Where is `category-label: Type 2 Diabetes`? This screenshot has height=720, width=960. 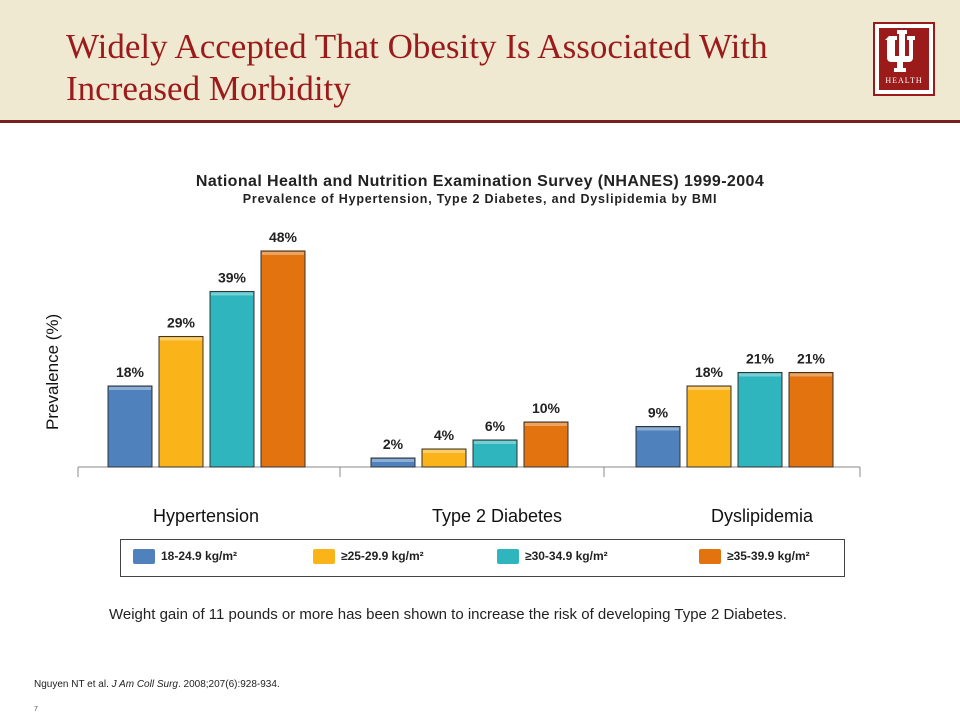 category-label: Type 2 Diabetes is located at coordinates (497, 516).